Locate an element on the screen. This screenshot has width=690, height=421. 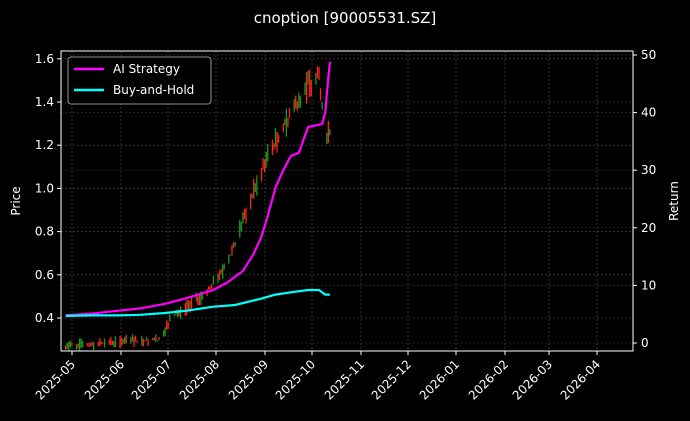
y2-tick-label: 20 is located at coordinates (648, 228).